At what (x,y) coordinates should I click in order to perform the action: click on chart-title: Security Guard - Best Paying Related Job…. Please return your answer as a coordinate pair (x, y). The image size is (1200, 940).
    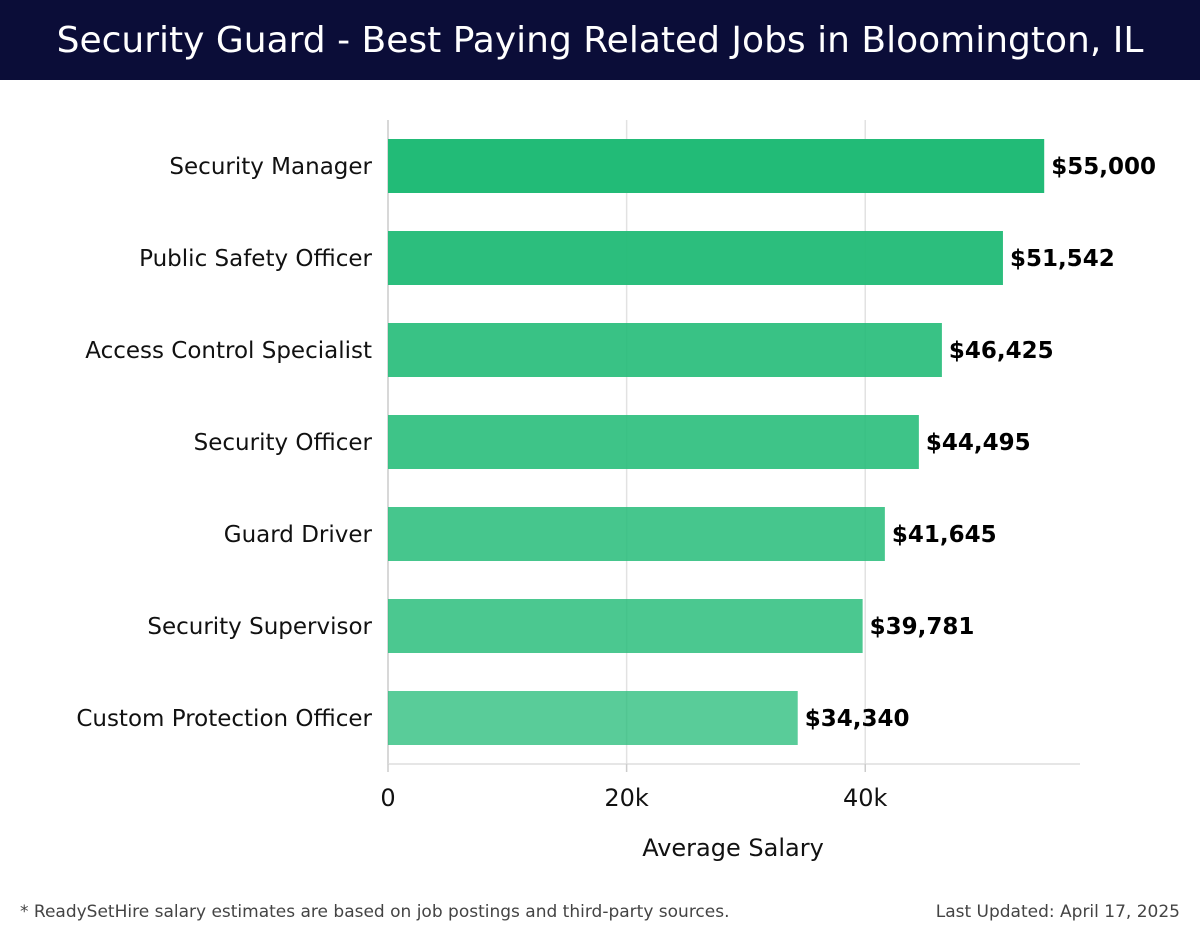
    Looking at the image, I should click on (600, 40).